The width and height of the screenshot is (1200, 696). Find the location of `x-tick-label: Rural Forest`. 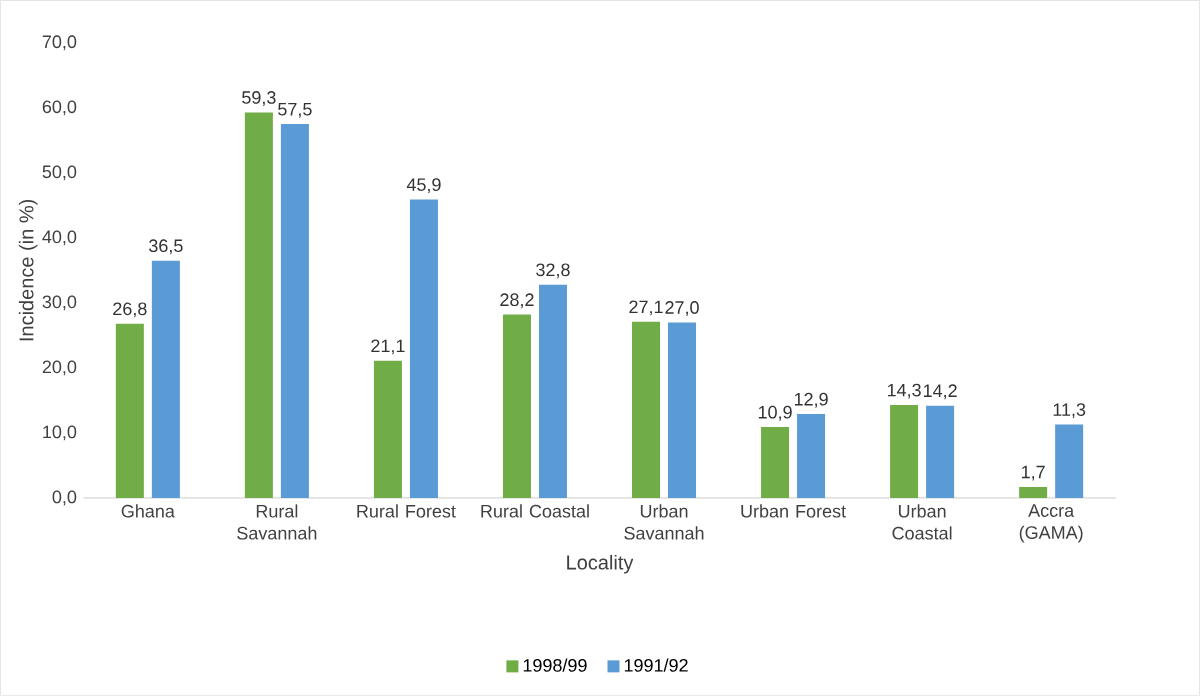

x-tick-label: Rural Forest is located at coordinates (406, 511).